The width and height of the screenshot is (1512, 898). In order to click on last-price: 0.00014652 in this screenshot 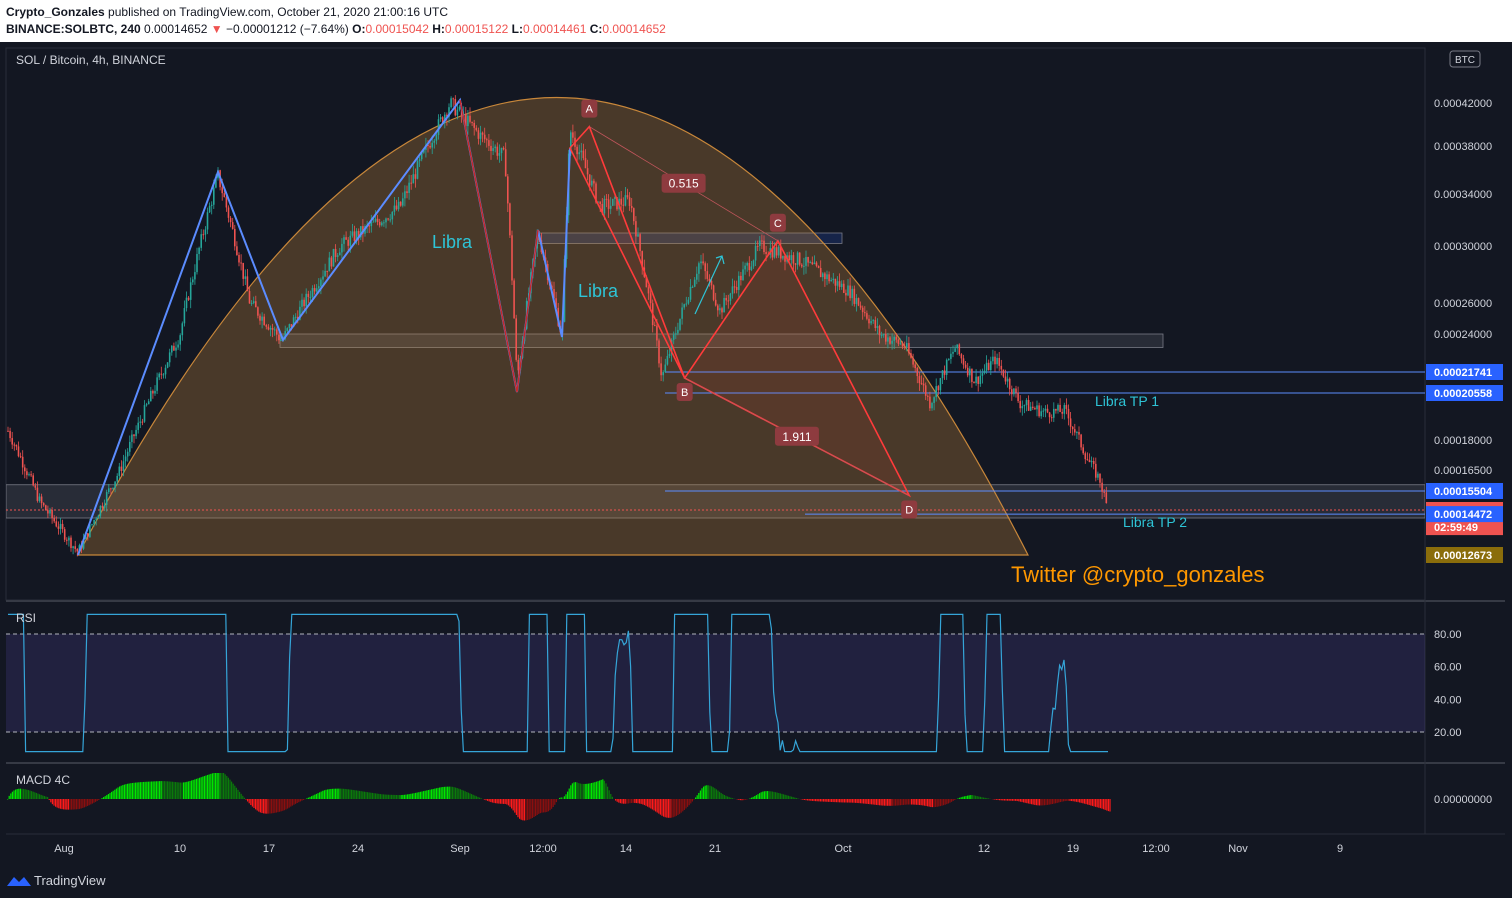, I will do `click(176, 29)`.